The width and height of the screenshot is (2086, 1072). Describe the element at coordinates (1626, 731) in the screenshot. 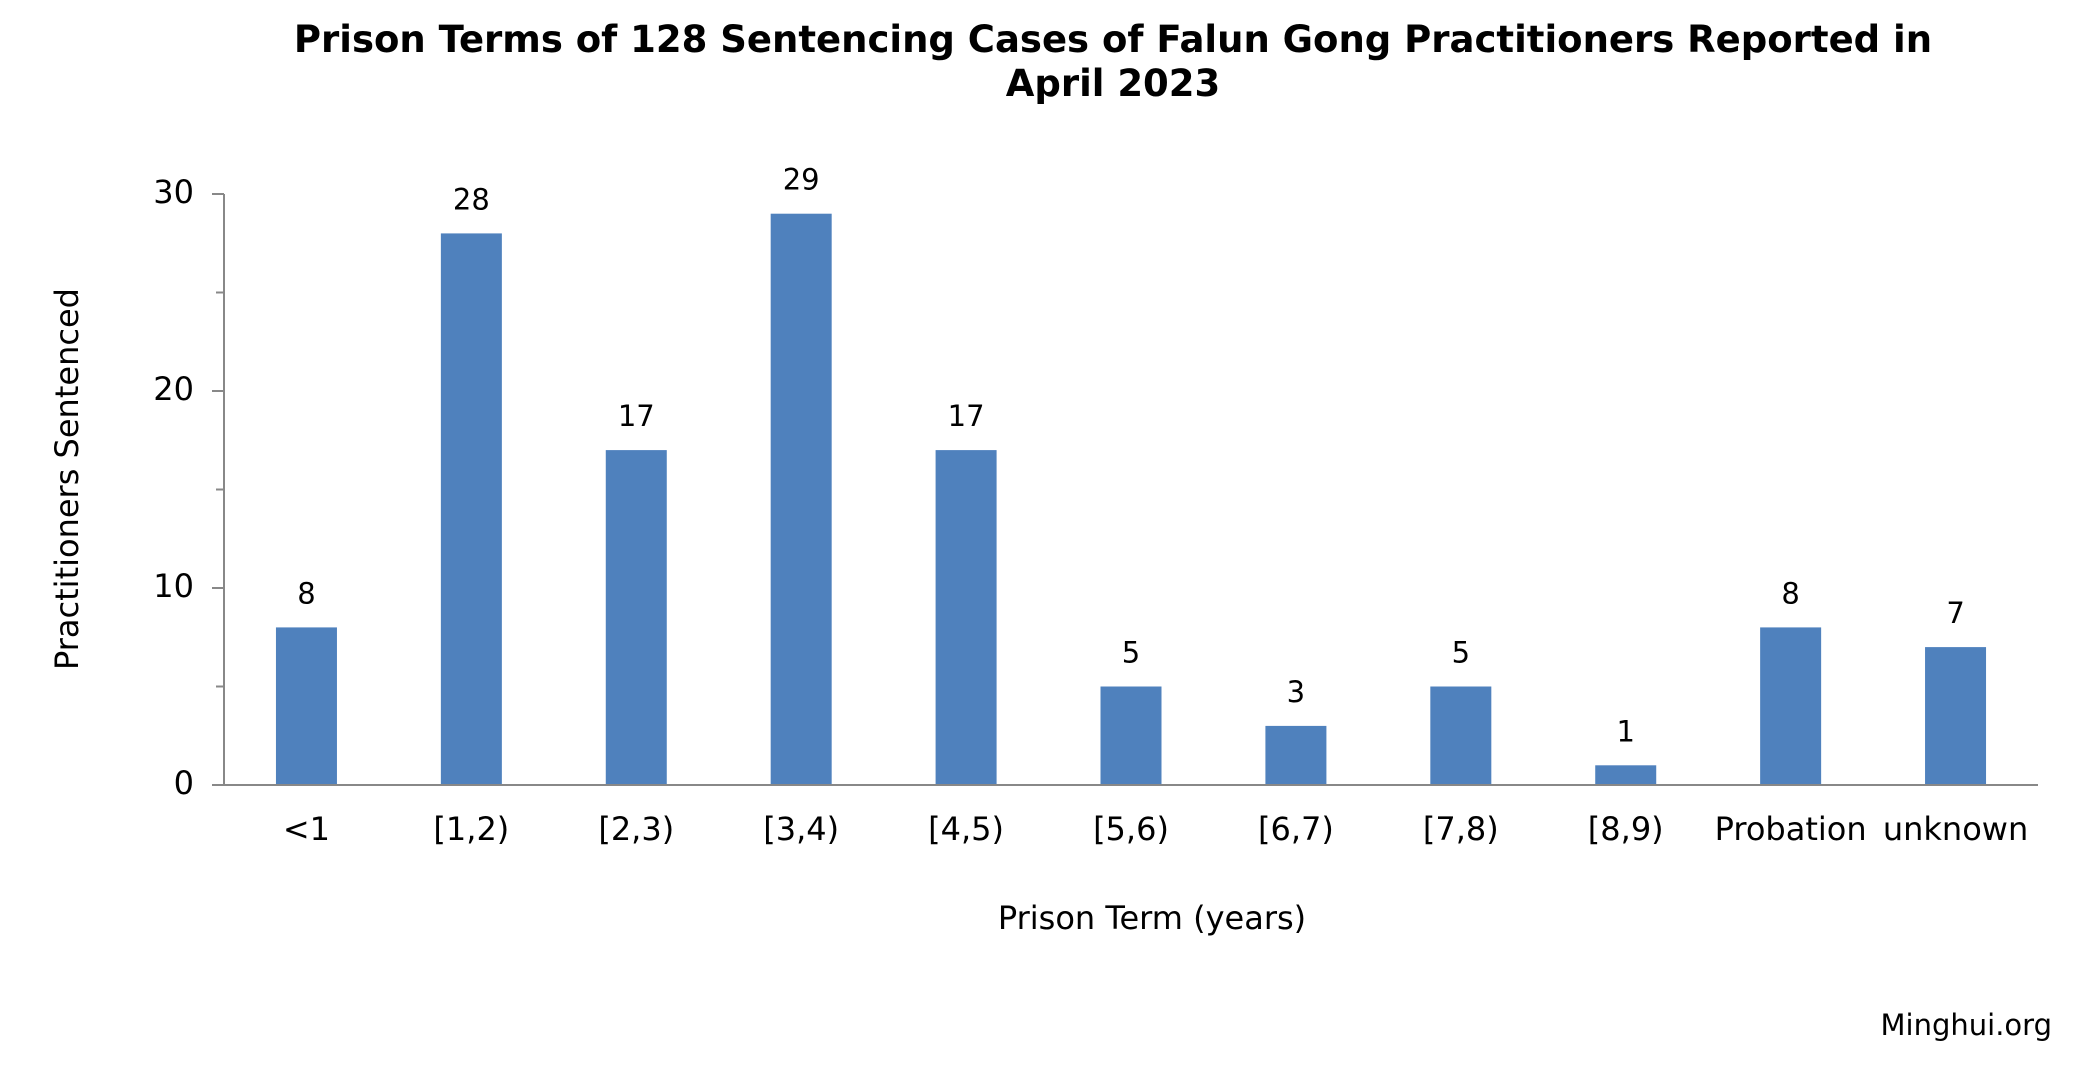

I see `data-label: 1` at that location.